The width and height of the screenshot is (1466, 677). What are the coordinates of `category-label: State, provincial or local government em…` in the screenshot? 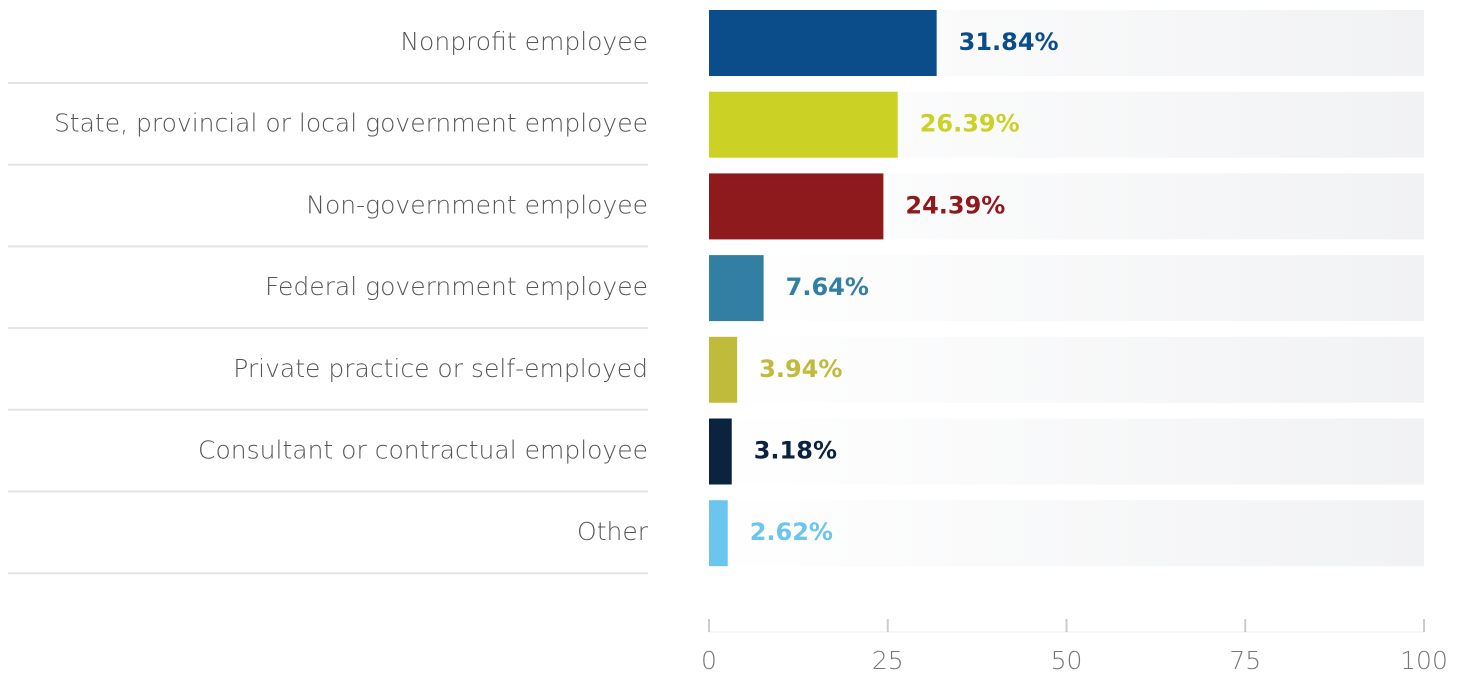 It's located at (351, 123).